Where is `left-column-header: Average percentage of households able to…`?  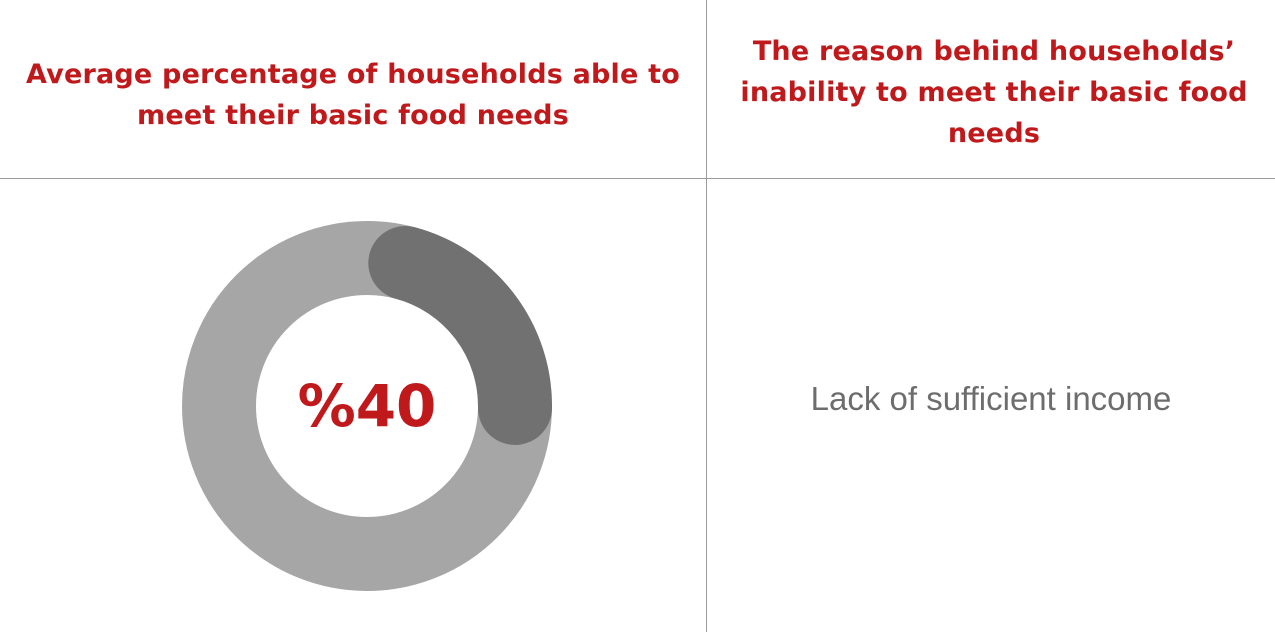 left-column-header: Average percentage of households able to… is located at coordinates (353, 95).